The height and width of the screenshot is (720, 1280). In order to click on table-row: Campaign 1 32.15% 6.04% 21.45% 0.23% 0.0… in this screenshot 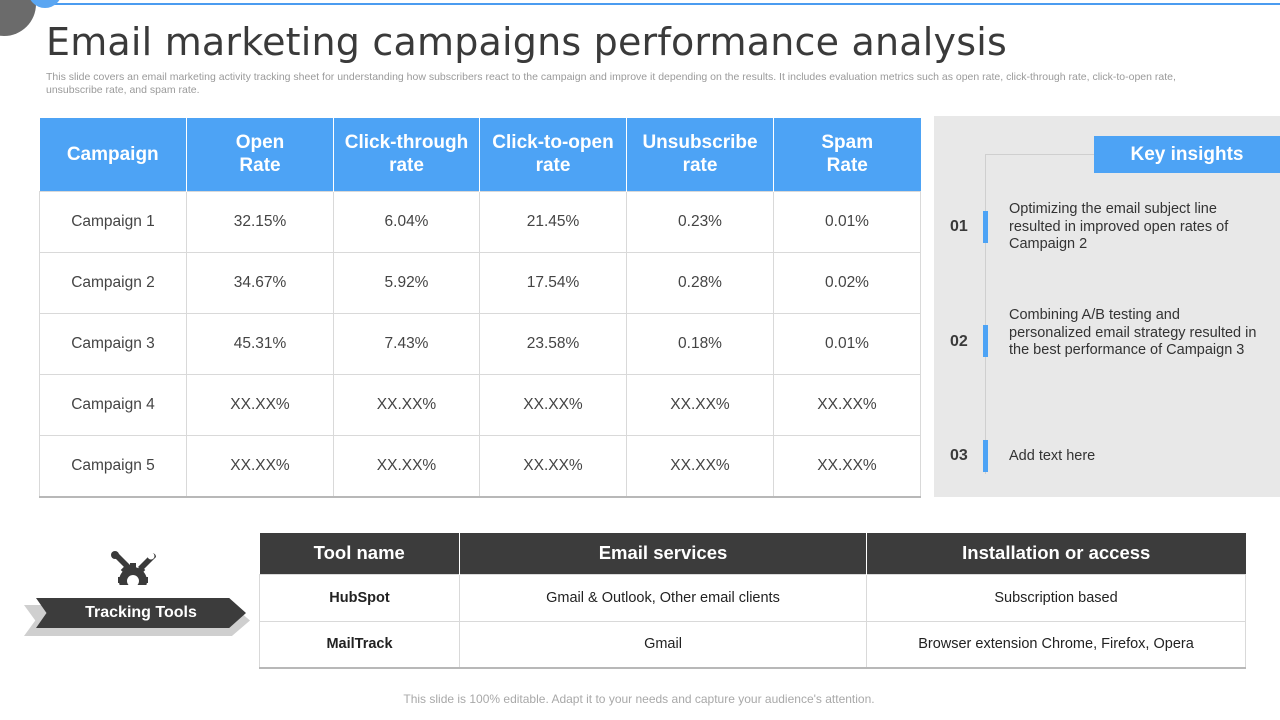, I will do `click(480, 221)`.